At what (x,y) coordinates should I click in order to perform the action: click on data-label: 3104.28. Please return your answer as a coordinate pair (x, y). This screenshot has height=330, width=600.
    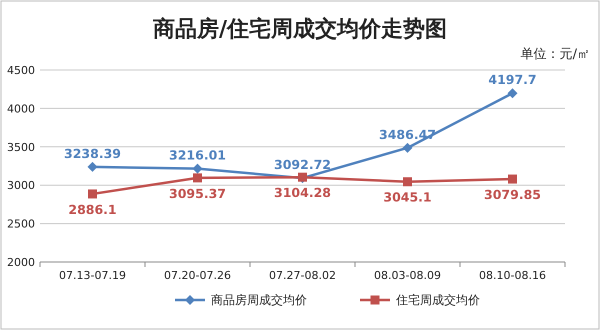
    Looking at the image, I should click on (302, 192).